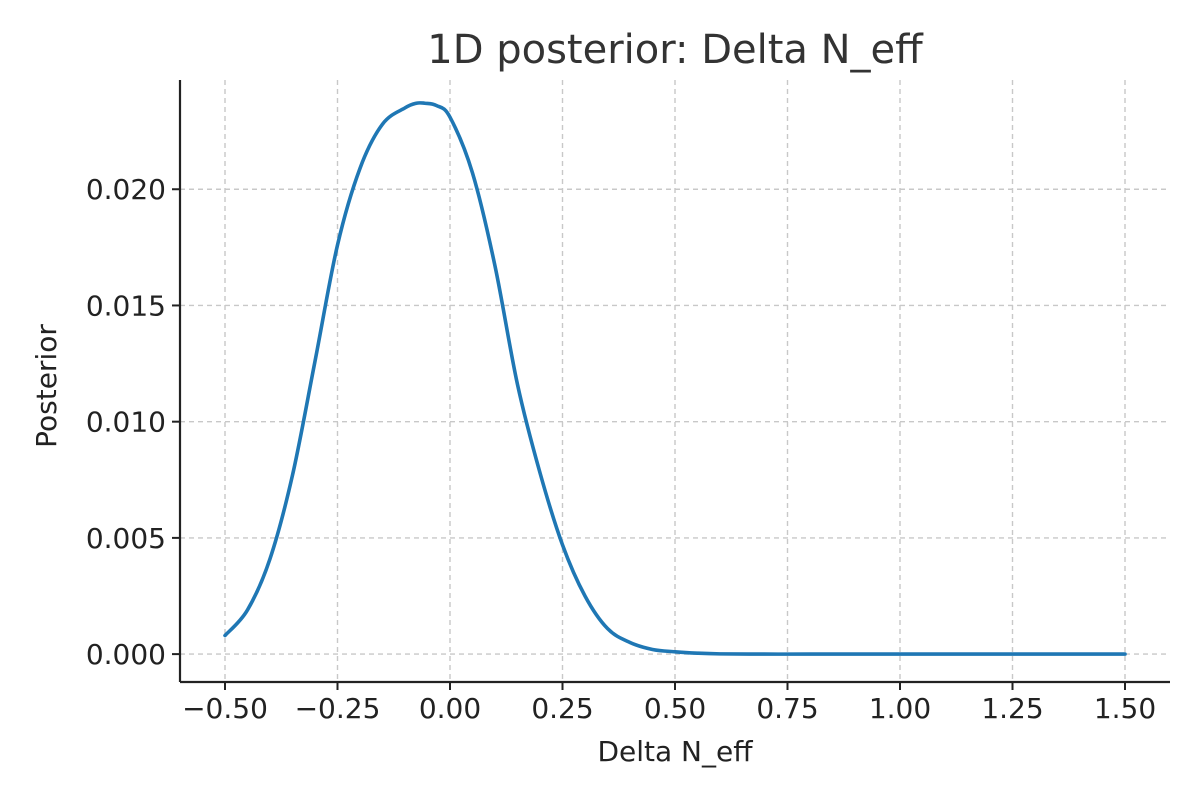  Describe the element at coordinates (126, 538) in the screenshot. I see `y-tick-label: 0.005` at that location.